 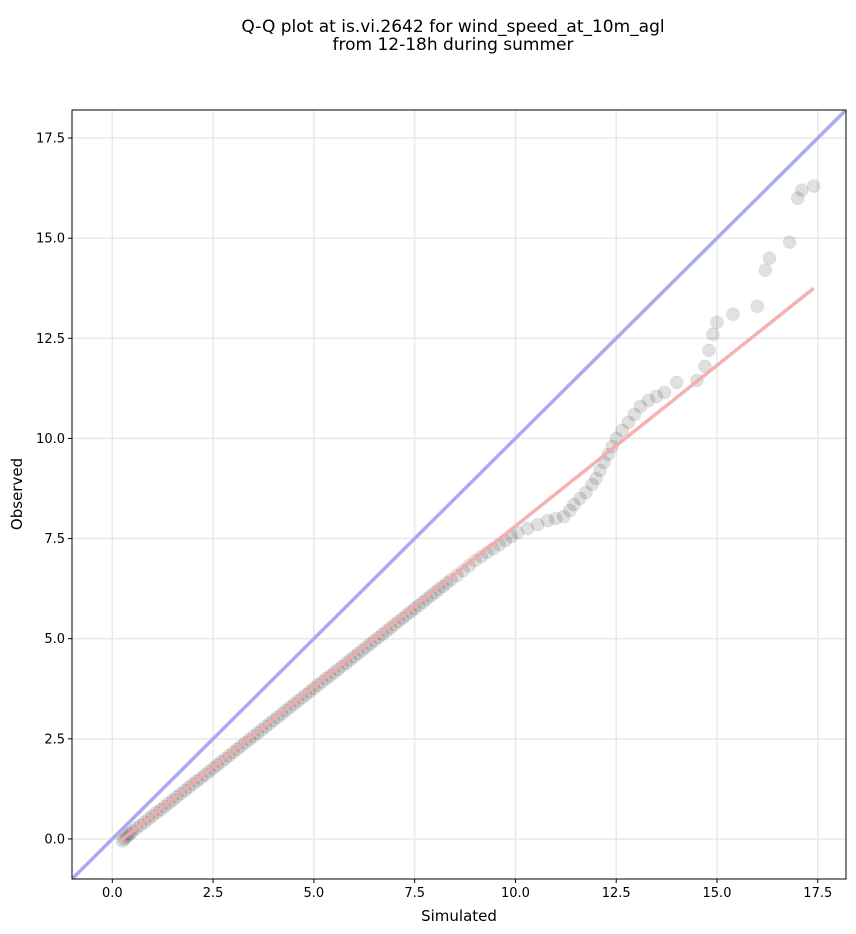 I want to click on x-tick-label: 2.5, so click(x=213, y=893).